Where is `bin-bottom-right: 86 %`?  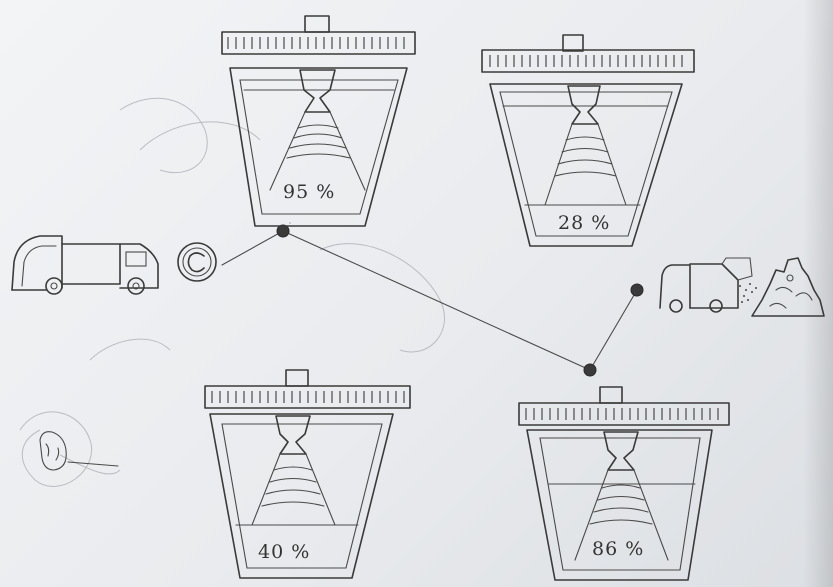
bin-bottom-right: 86 % is located at coordinates (624, 483).